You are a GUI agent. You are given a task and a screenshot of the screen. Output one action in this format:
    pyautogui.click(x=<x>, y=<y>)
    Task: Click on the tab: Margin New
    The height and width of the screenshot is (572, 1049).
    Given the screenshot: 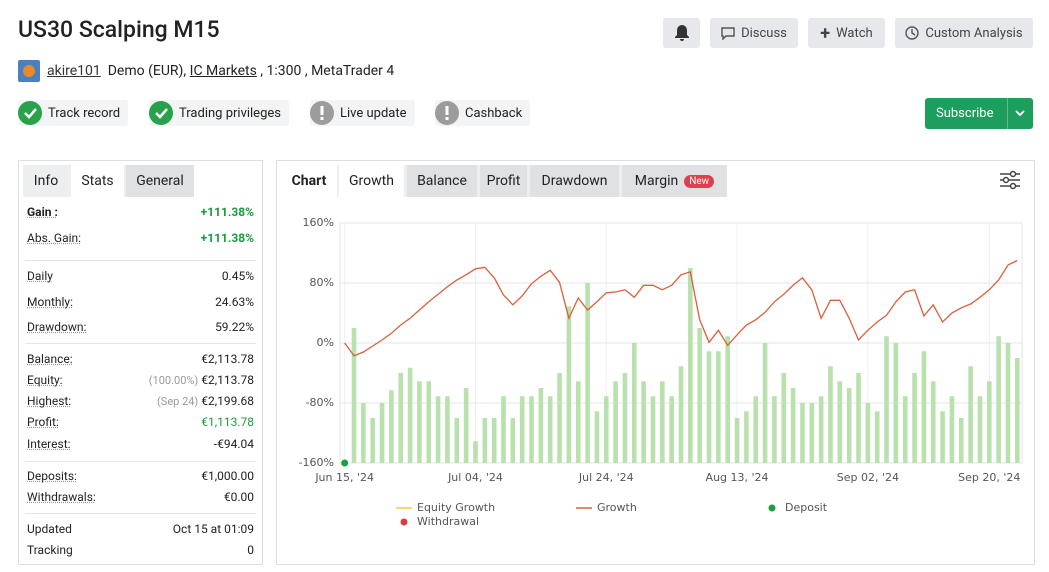 What is the action you would take?
    pyautogui.click(x=674, y=181)
    